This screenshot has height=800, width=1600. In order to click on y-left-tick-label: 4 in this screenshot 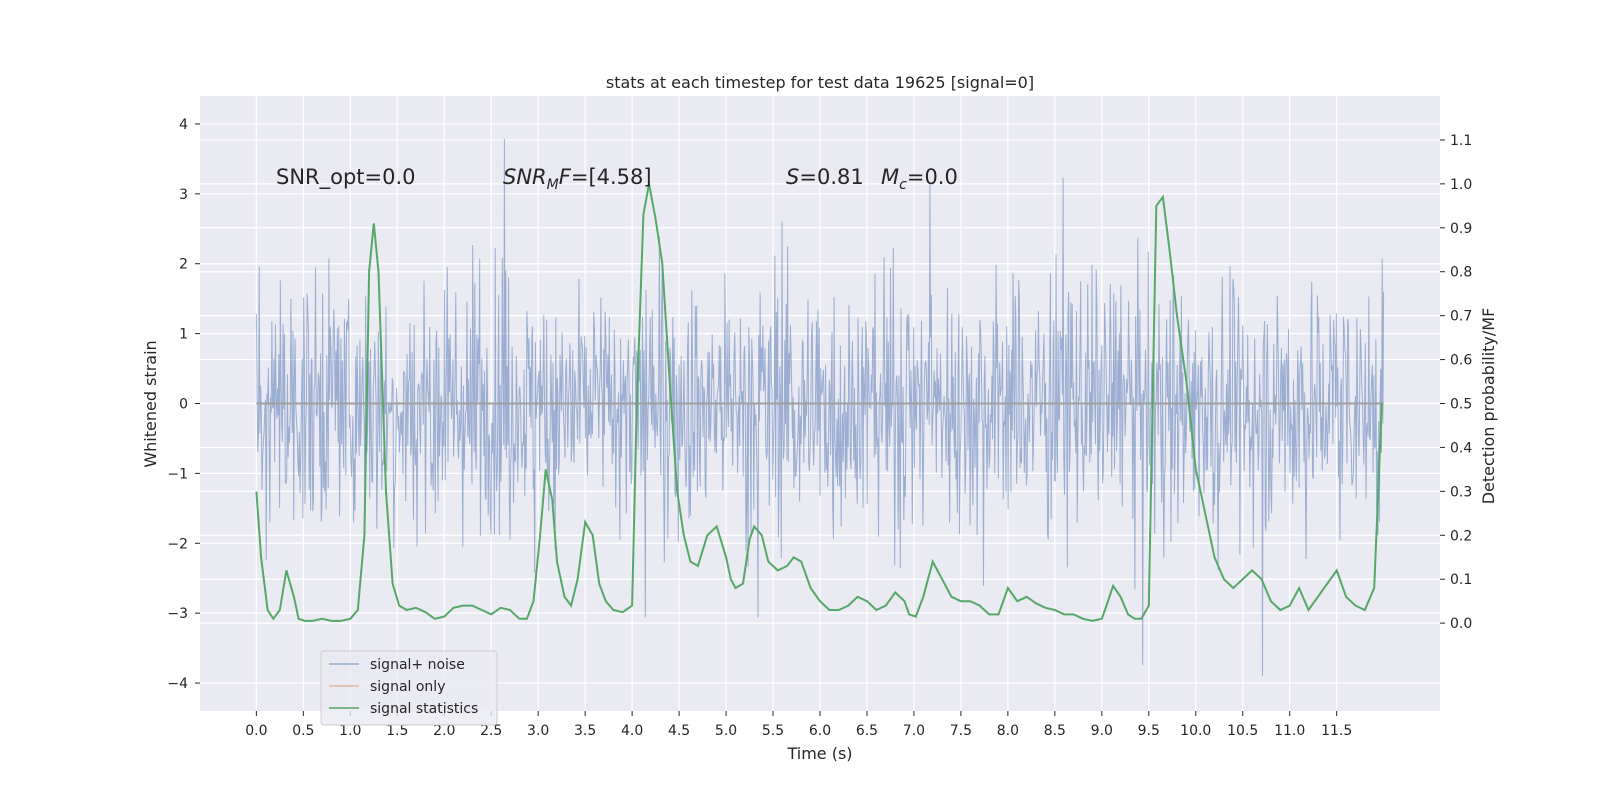, I will do `click(183, 125)`.